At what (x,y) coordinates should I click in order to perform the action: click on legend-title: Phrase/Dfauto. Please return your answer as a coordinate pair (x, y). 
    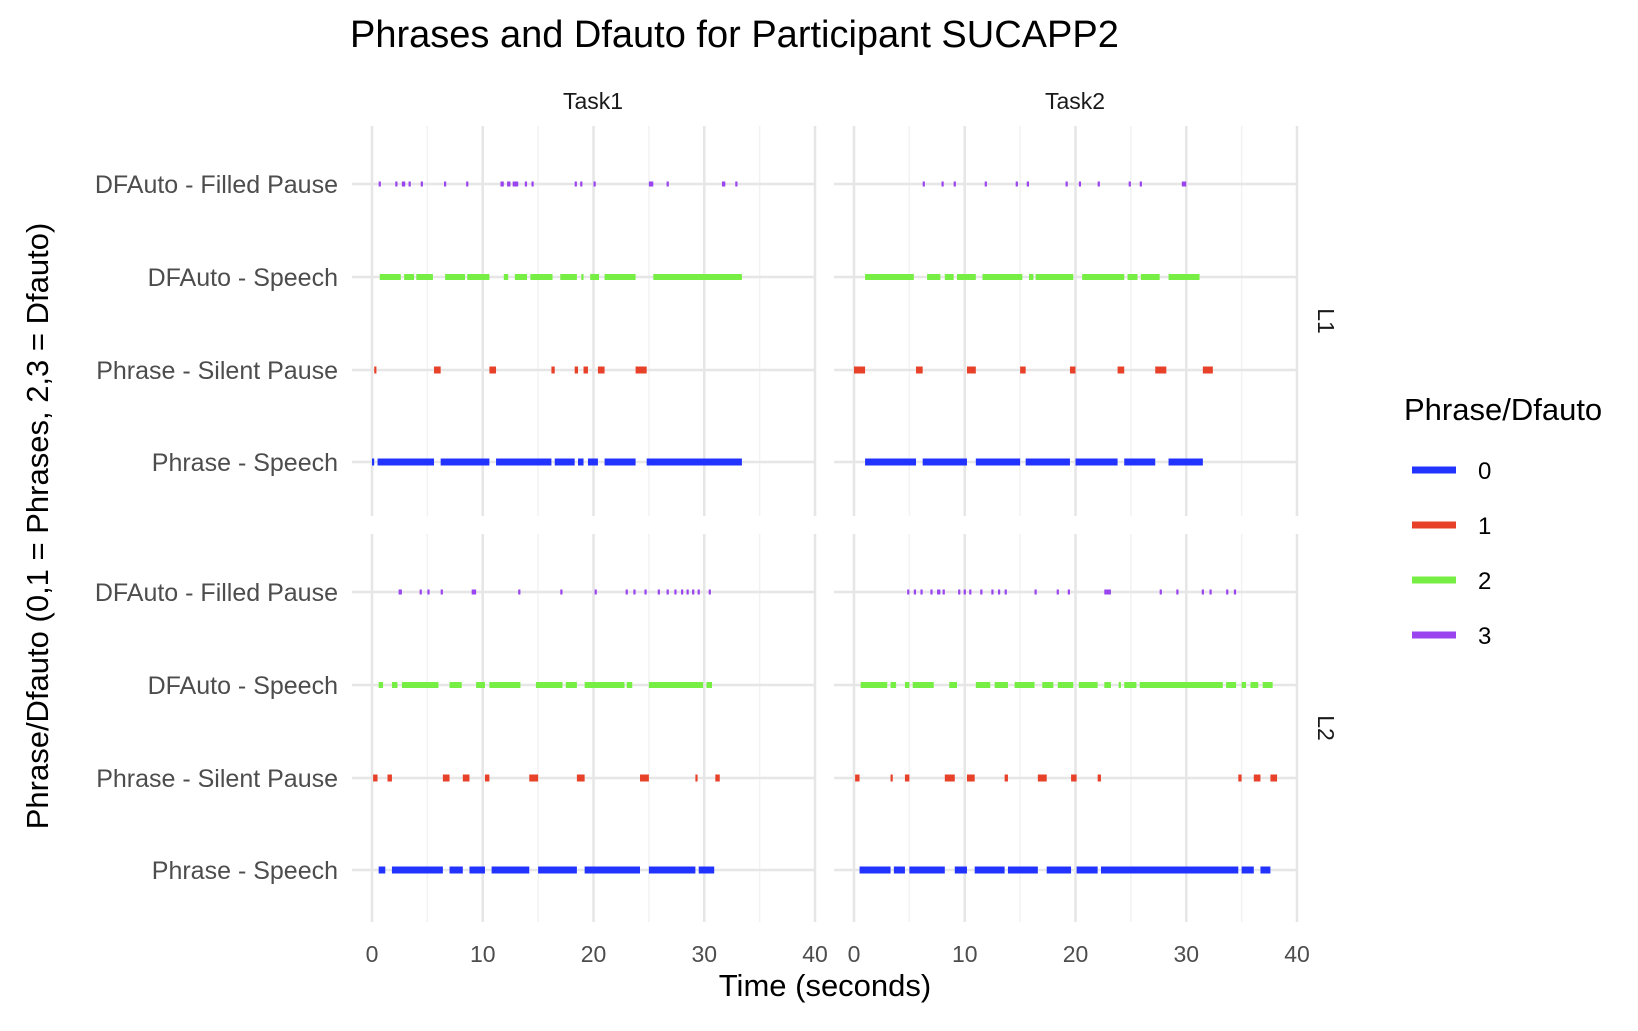
    Looking at the image, I should click on (1503, 409).